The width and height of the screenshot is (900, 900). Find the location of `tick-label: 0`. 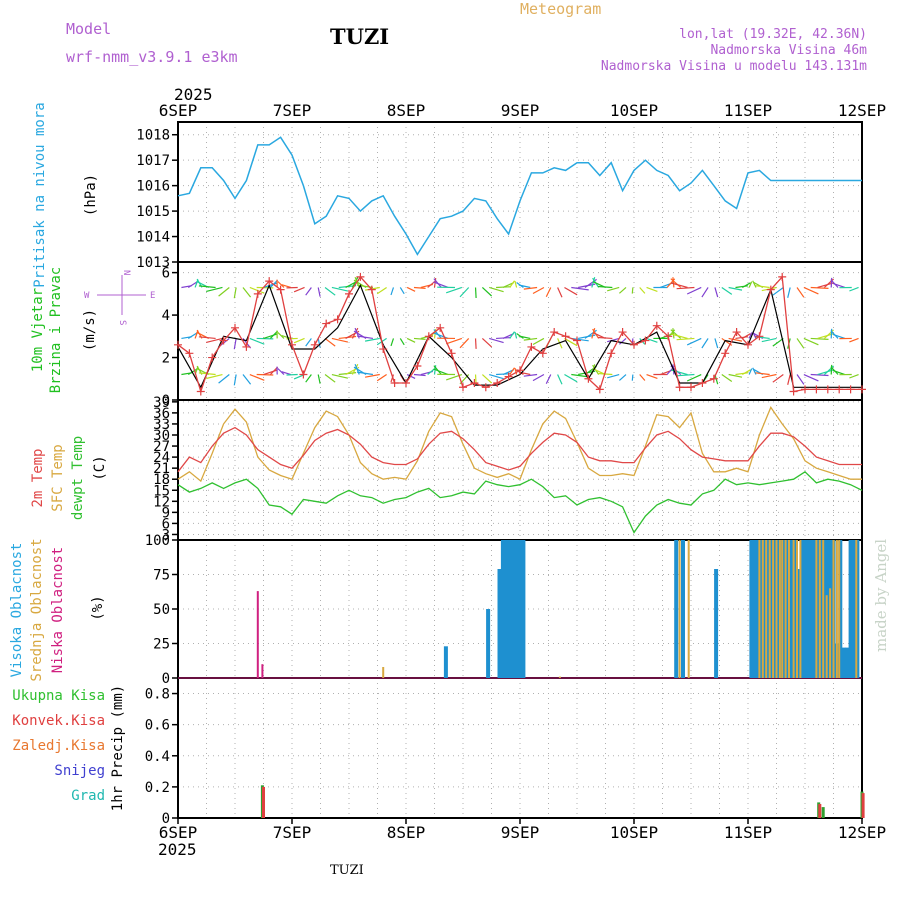

tick-label: 0 is located at coordinates (166, 819).